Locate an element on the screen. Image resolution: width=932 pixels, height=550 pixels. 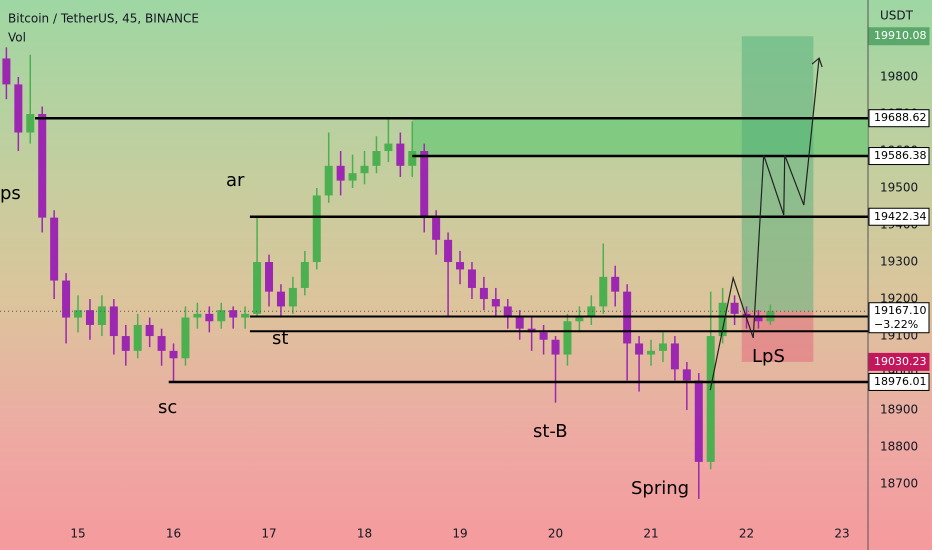
projection-path is located at coordinates (764, 224).